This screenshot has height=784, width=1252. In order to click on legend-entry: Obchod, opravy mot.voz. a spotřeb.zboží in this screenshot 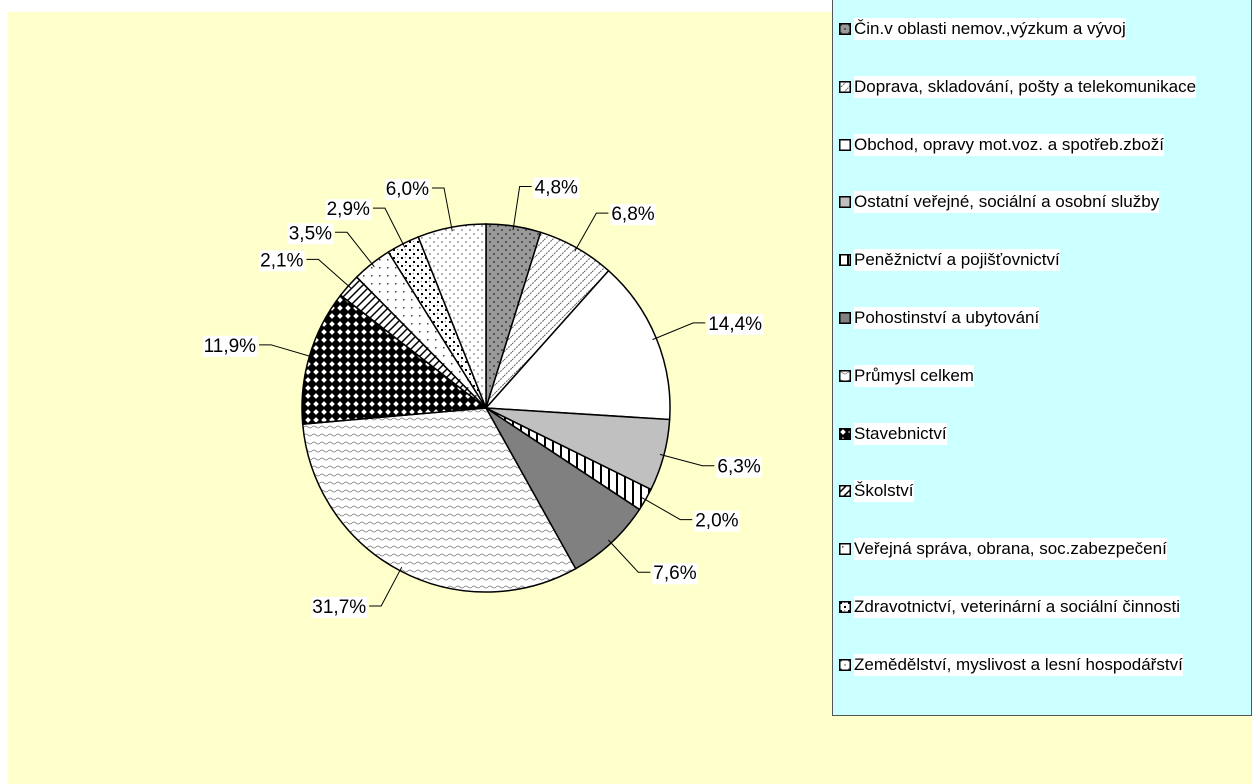, I will do `click(1043, 144)`.